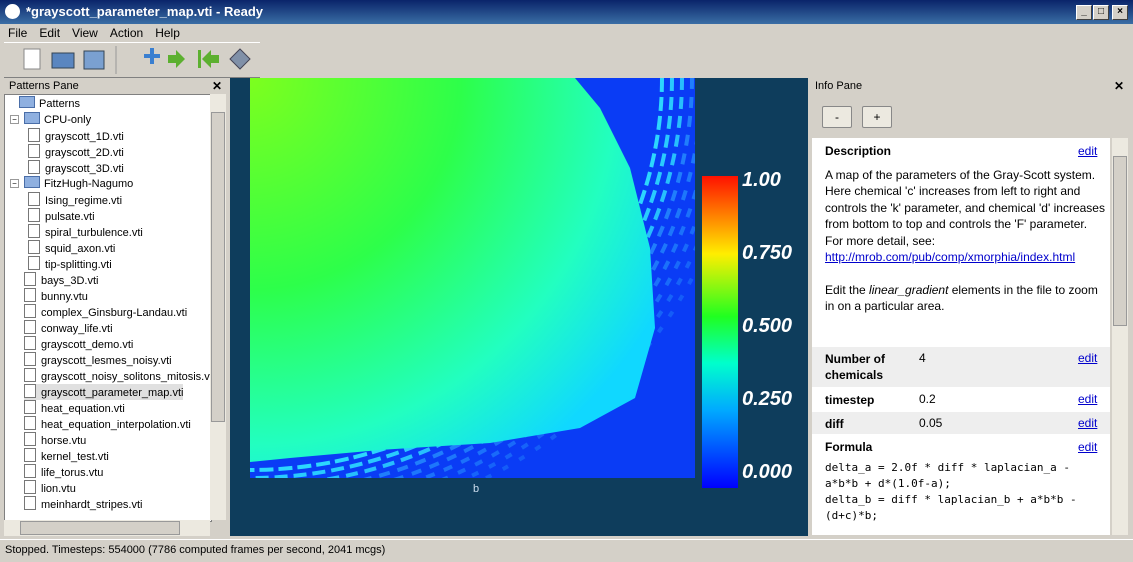 This screenshot has height=562, width=1133. I want to click on menu-item: Edit, so click(50, 33).